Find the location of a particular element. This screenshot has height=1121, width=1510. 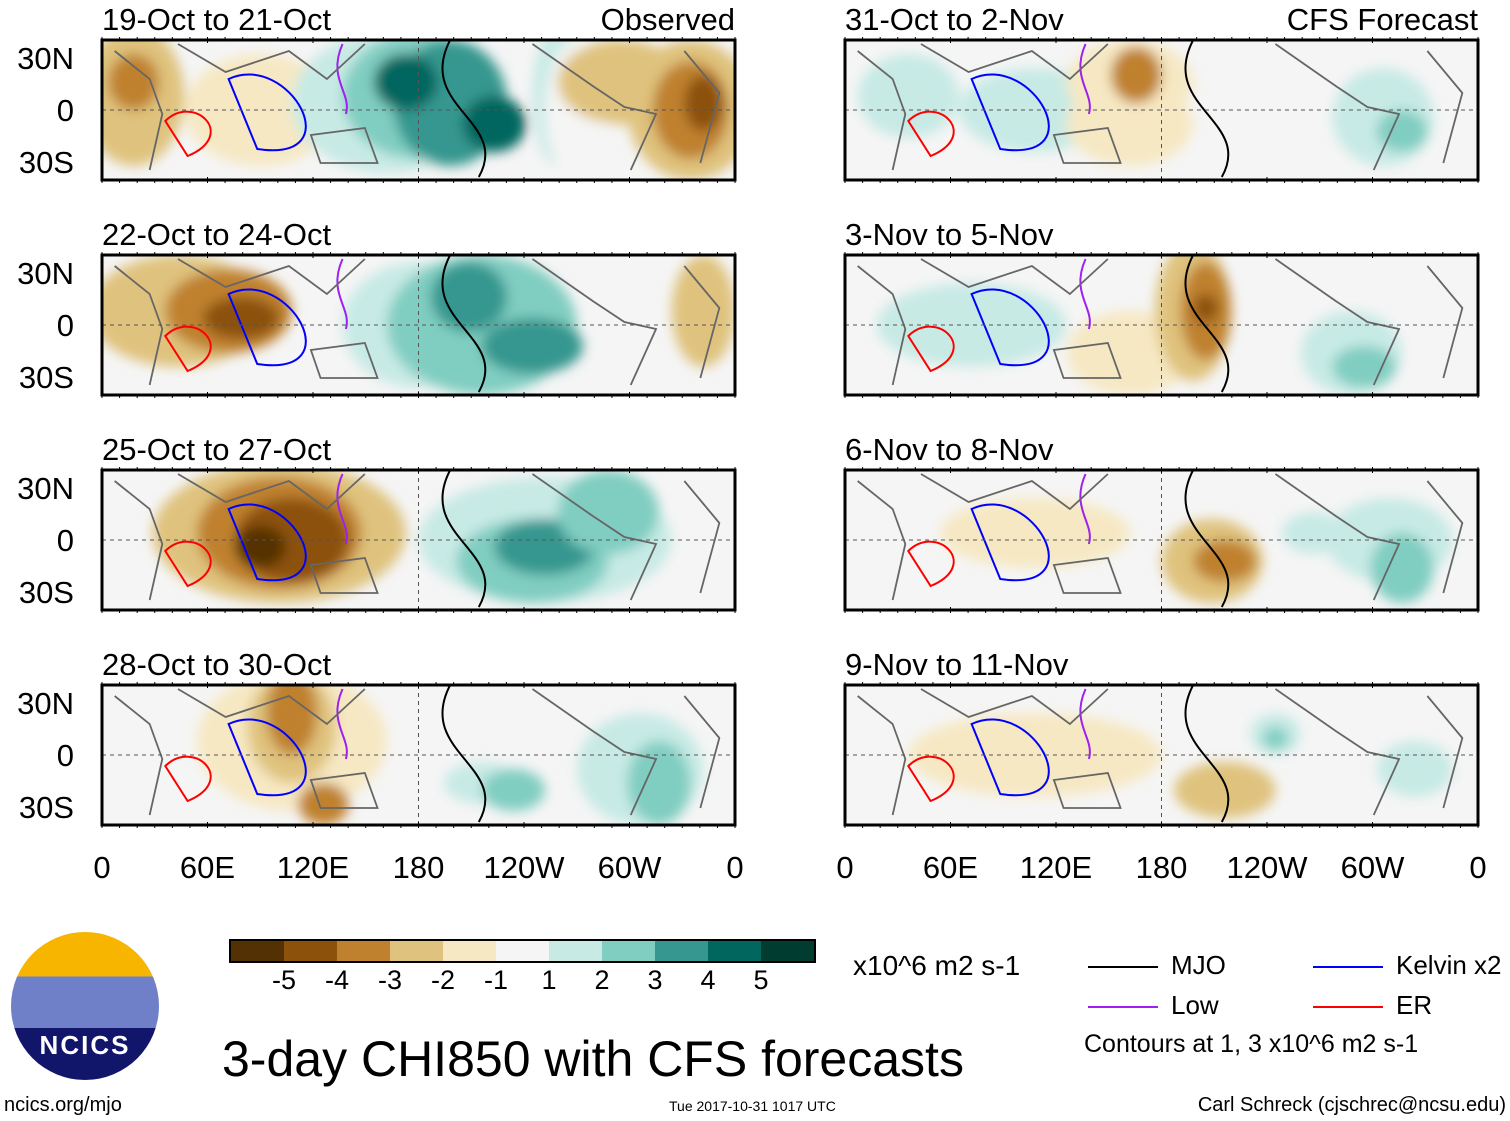

figure-title: 3-day CHI850 with CFS forecasts is located at coordinates (593, 1059).